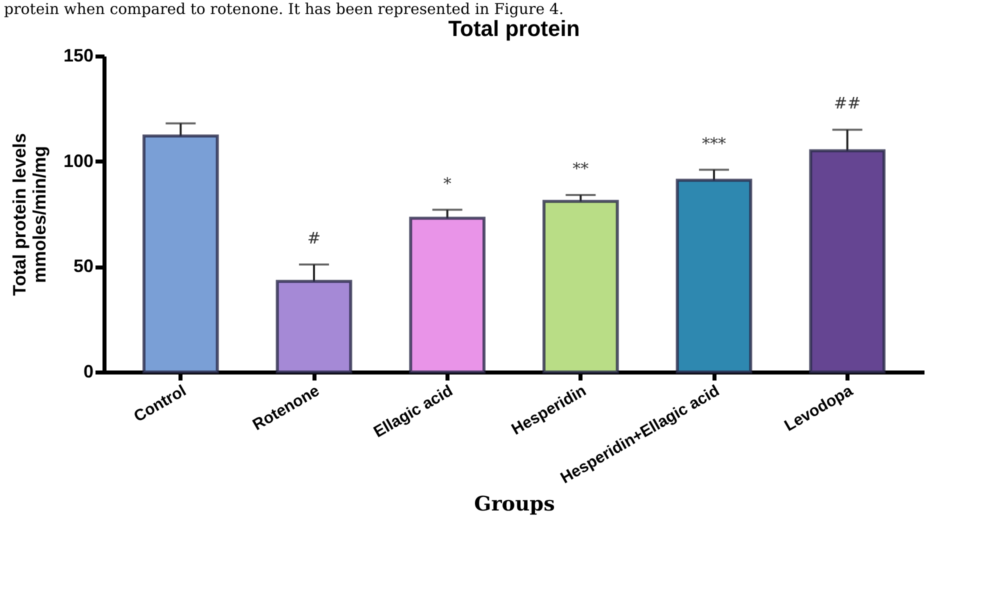 This screenshot has height=606, width=998. What do you see at coordinates (88, 372) in the screenshot?
I see `y-tick-label: 0` at bounding box center [88, 372].